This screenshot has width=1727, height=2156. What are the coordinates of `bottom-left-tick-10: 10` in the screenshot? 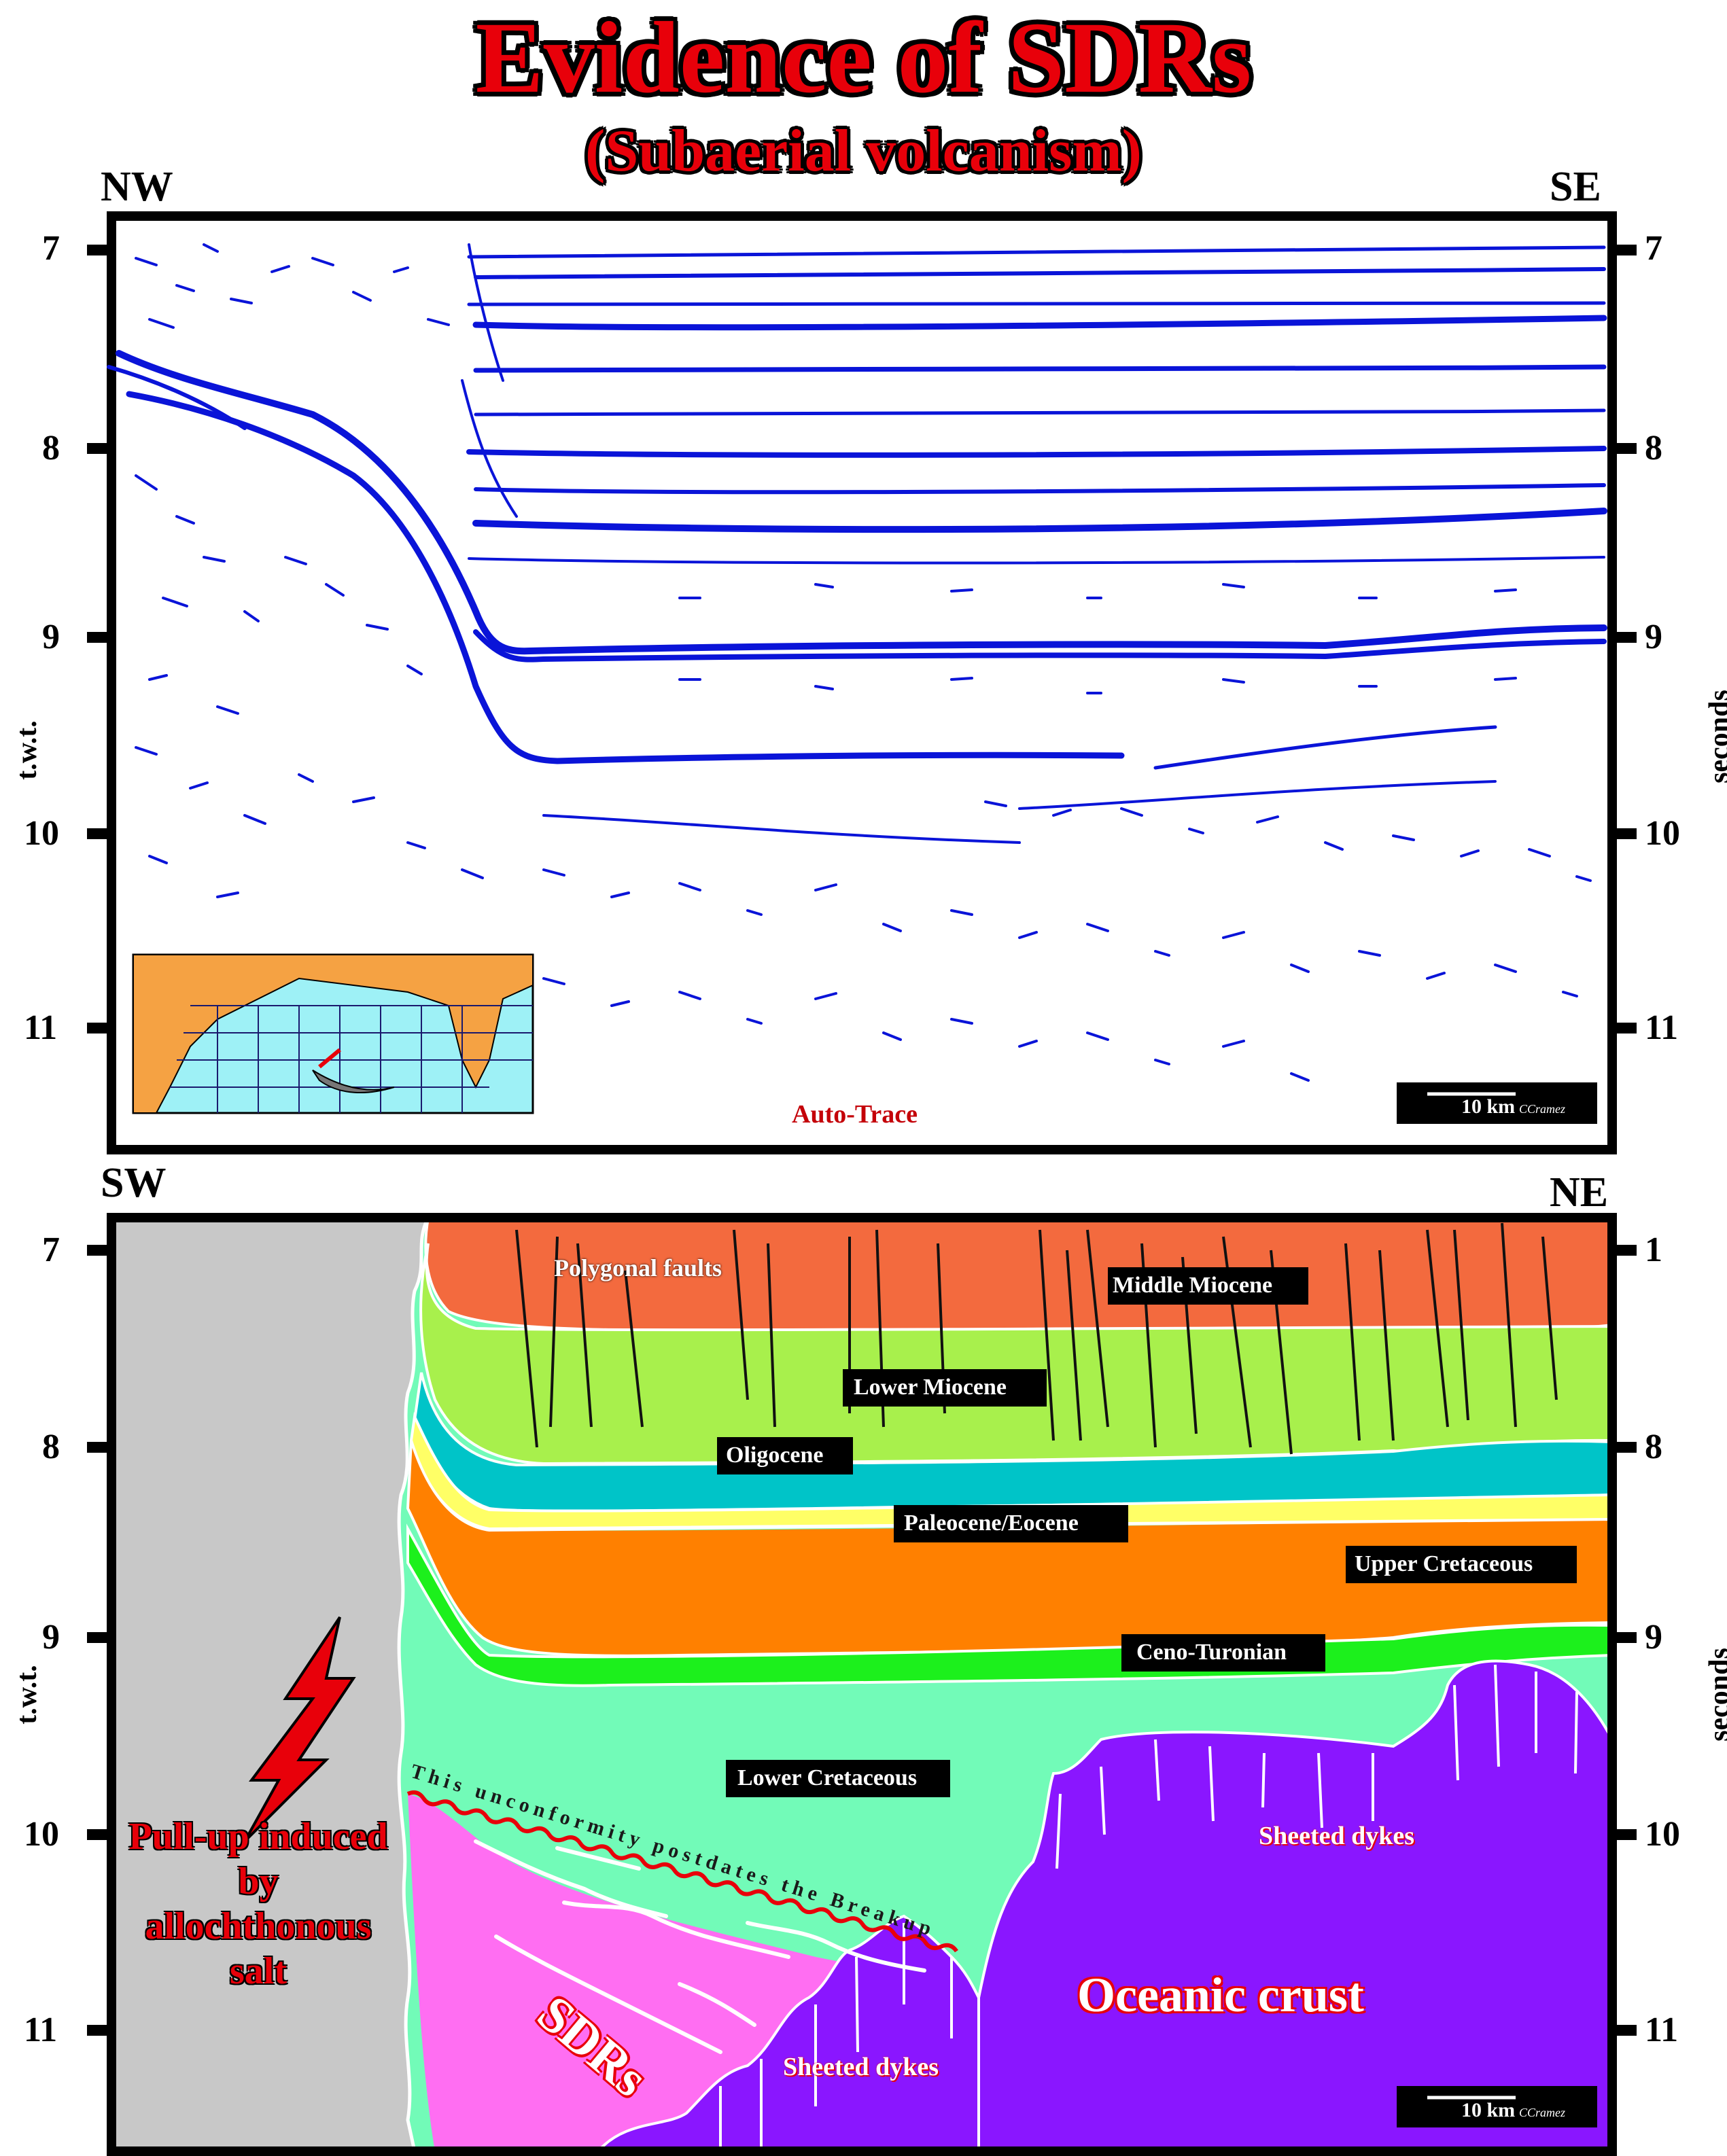 It's located at (41, 1834).